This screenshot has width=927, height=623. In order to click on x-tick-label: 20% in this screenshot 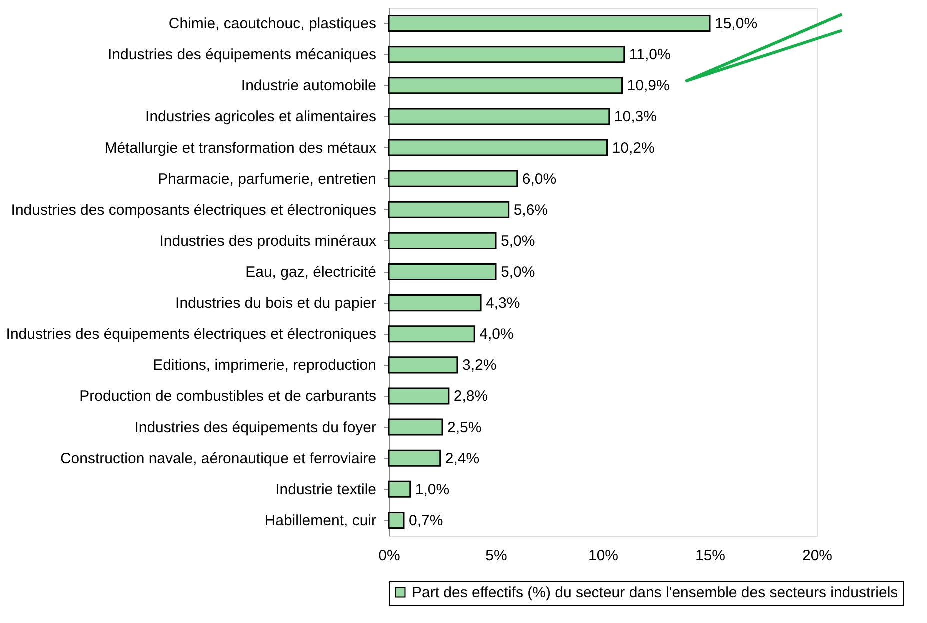, I will do `click(817, 556)`.